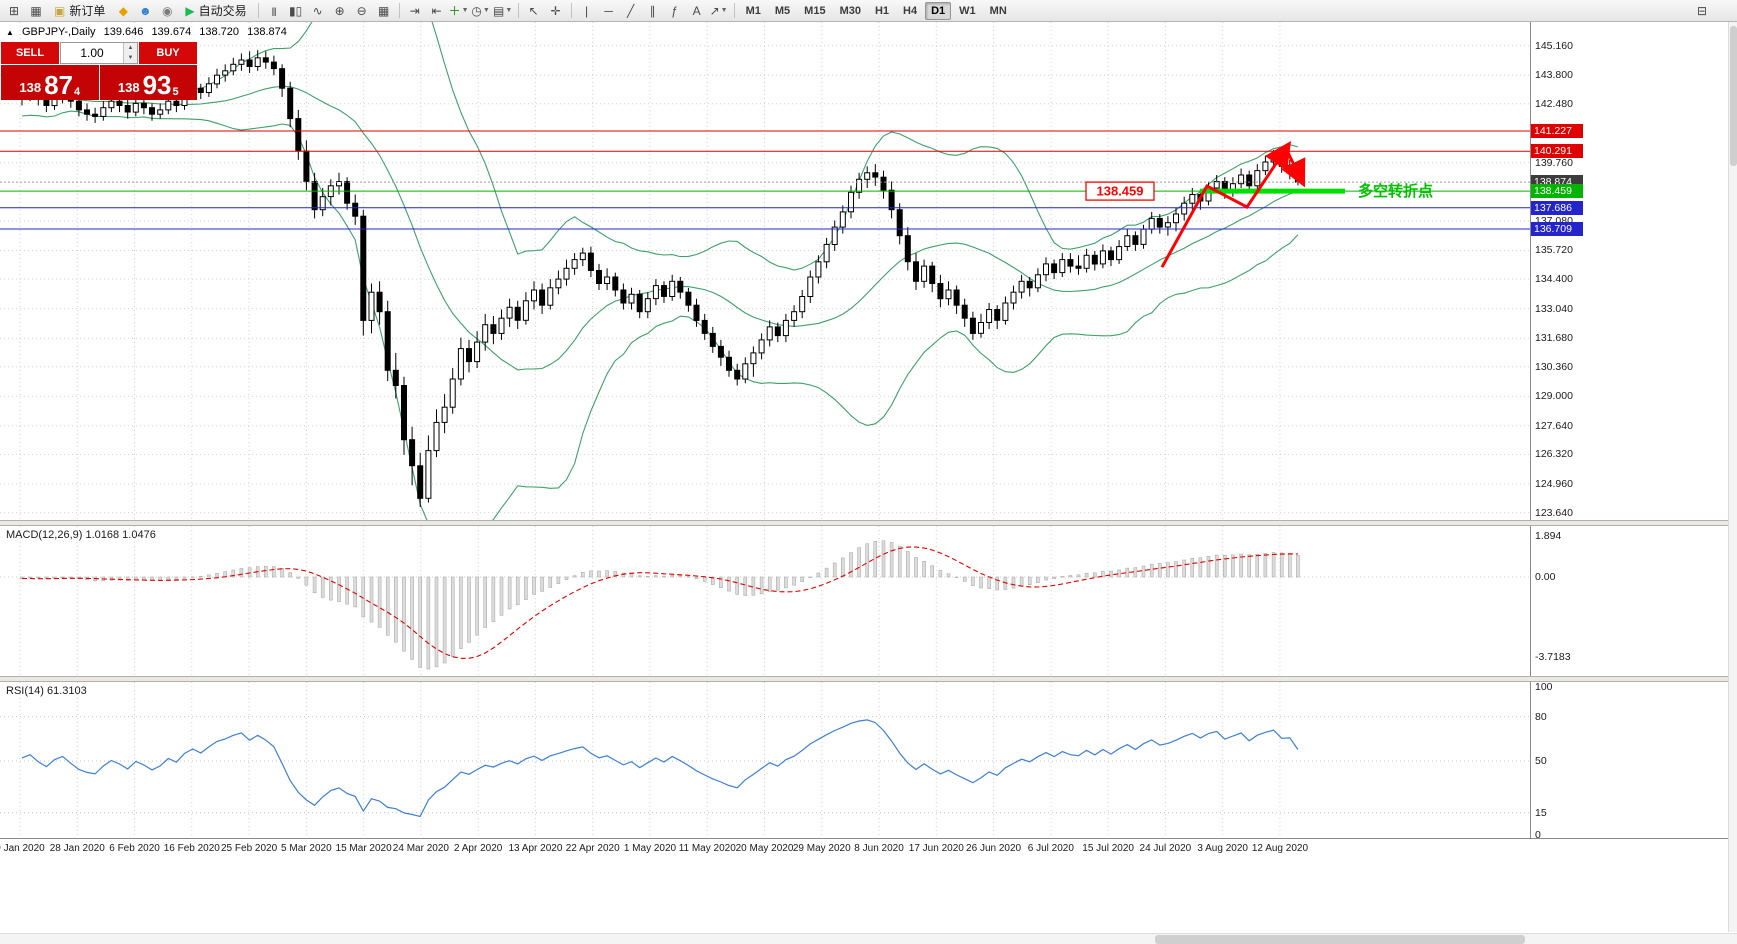 Image resolution: width=1737 pixels, height=944 pixels. What do you see at coordinates (219, 32) in the screenshot?
I see `ohlc-low: 138.720` at bounding box center [219, 32].